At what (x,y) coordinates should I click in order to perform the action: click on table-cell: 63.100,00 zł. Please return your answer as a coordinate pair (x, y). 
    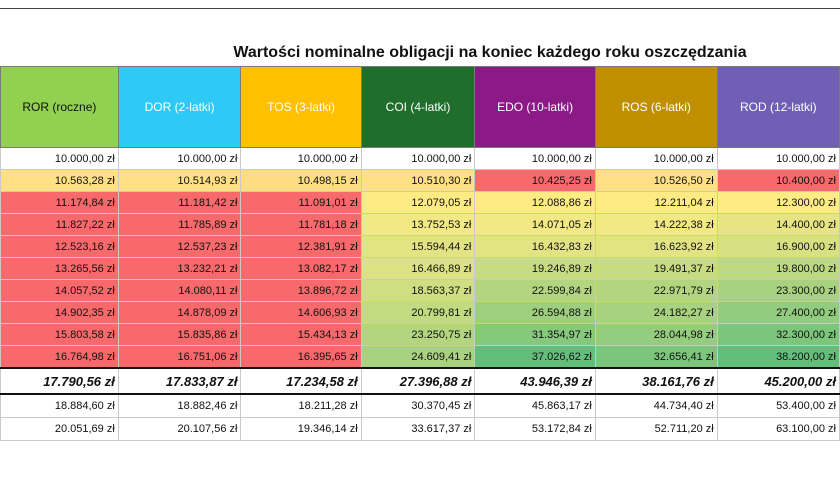
    Looking at the image, I should click on (778, 429).